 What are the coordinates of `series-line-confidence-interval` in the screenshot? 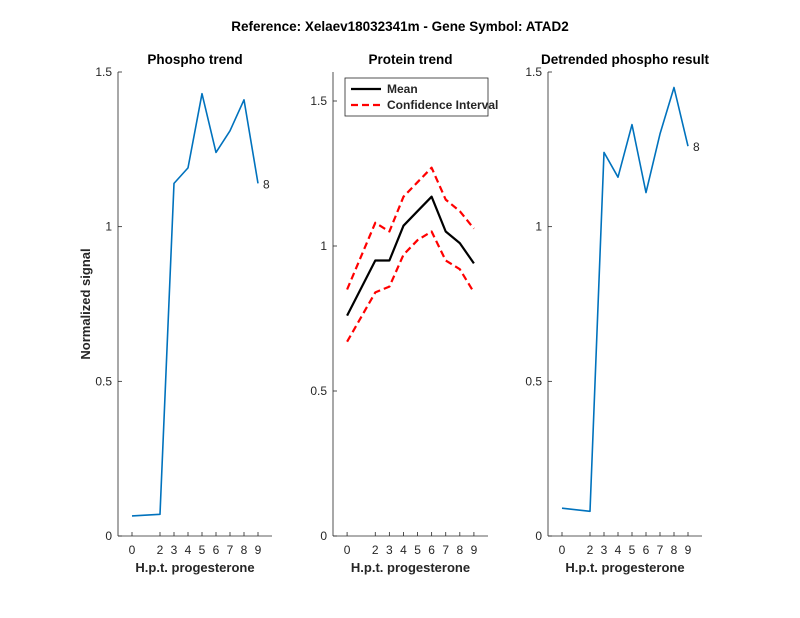 It's located at (410, 228).